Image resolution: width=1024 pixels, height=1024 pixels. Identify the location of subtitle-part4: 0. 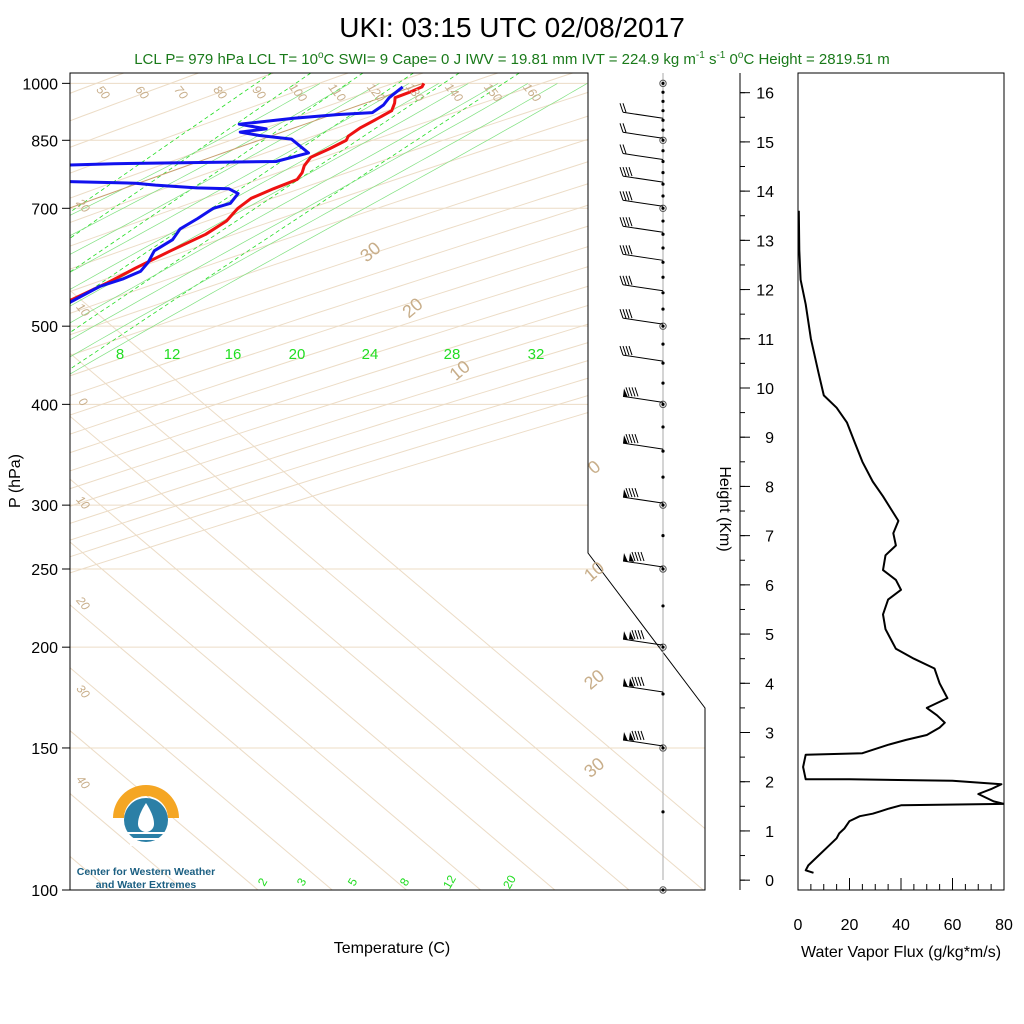
(731, 59).